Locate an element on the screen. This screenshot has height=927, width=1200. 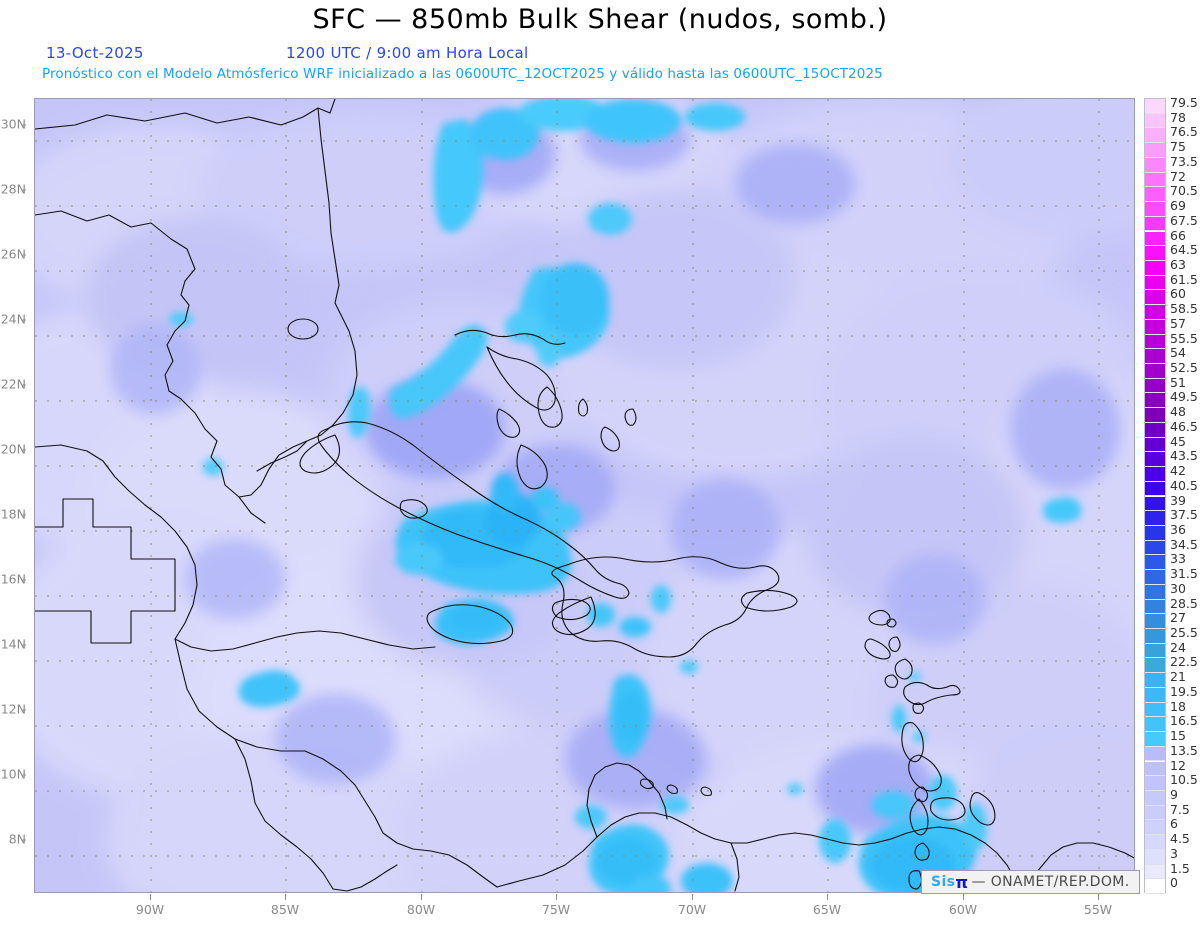
colorbar-tick-label: 21 is located at coordinates (1178, 677).